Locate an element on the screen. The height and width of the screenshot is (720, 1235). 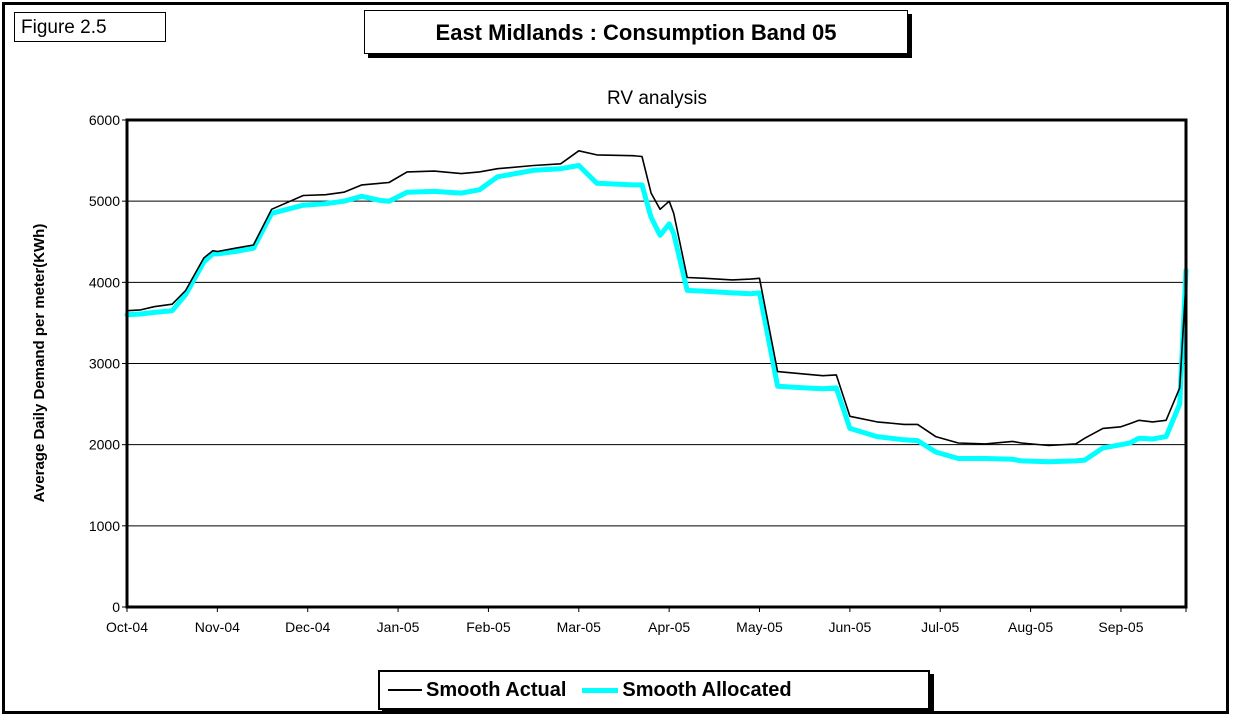
y-axis-ticks: 0 1000 2000 3000 4000 5000 6000 is located at coordinates (108, 363).